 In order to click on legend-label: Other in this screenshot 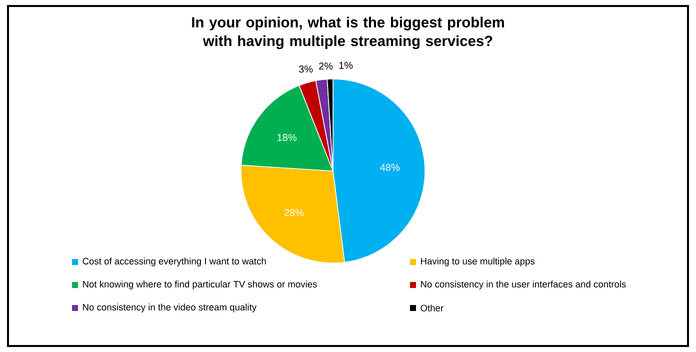, I will do `click(432, 308)`.